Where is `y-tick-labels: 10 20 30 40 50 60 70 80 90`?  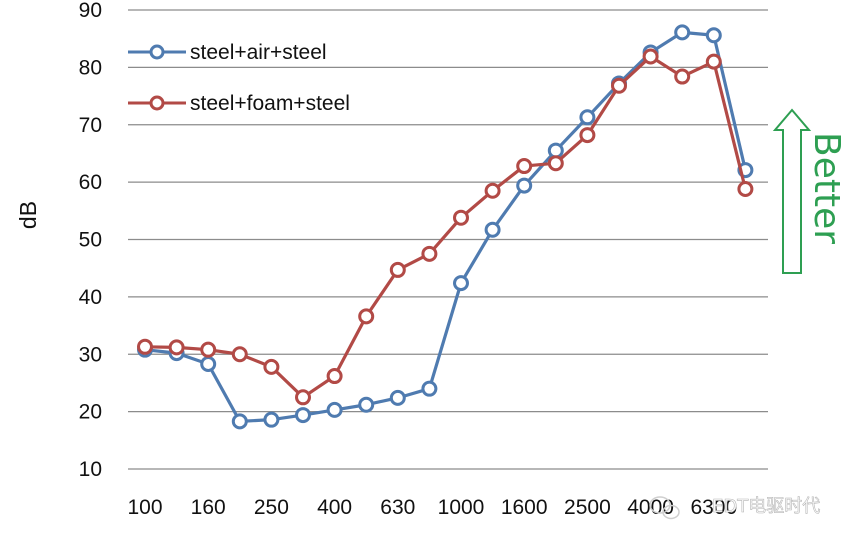
y-tick-labels: 10 20 30 40 50 60 70 80 90 is located at coordinates (90, 240).